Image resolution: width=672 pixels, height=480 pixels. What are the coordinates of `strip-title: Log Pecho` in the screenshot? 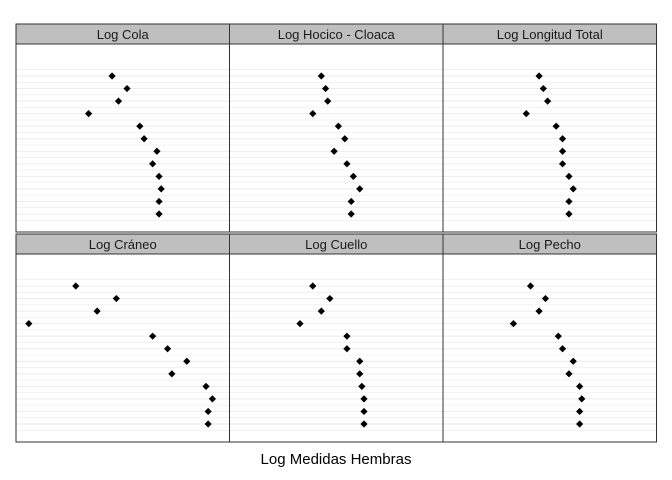 It's located at (550, 244).